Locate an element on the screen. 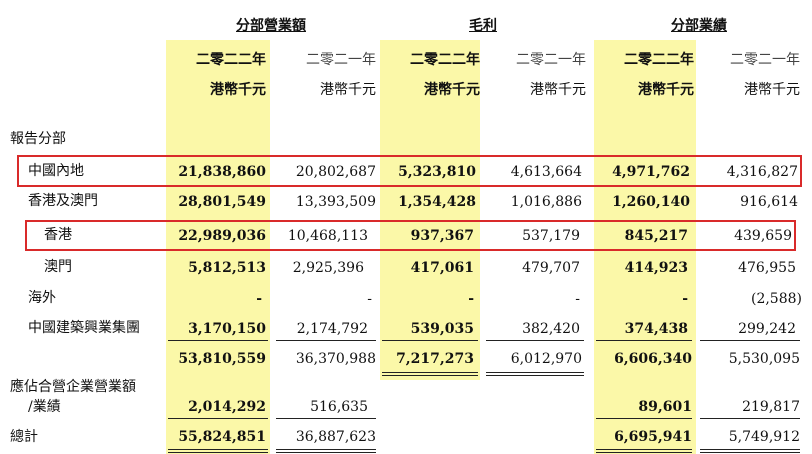 The height and width of the screenshot is (454, 812). cell: 2,174,792 is located at coordinates (332, 329).